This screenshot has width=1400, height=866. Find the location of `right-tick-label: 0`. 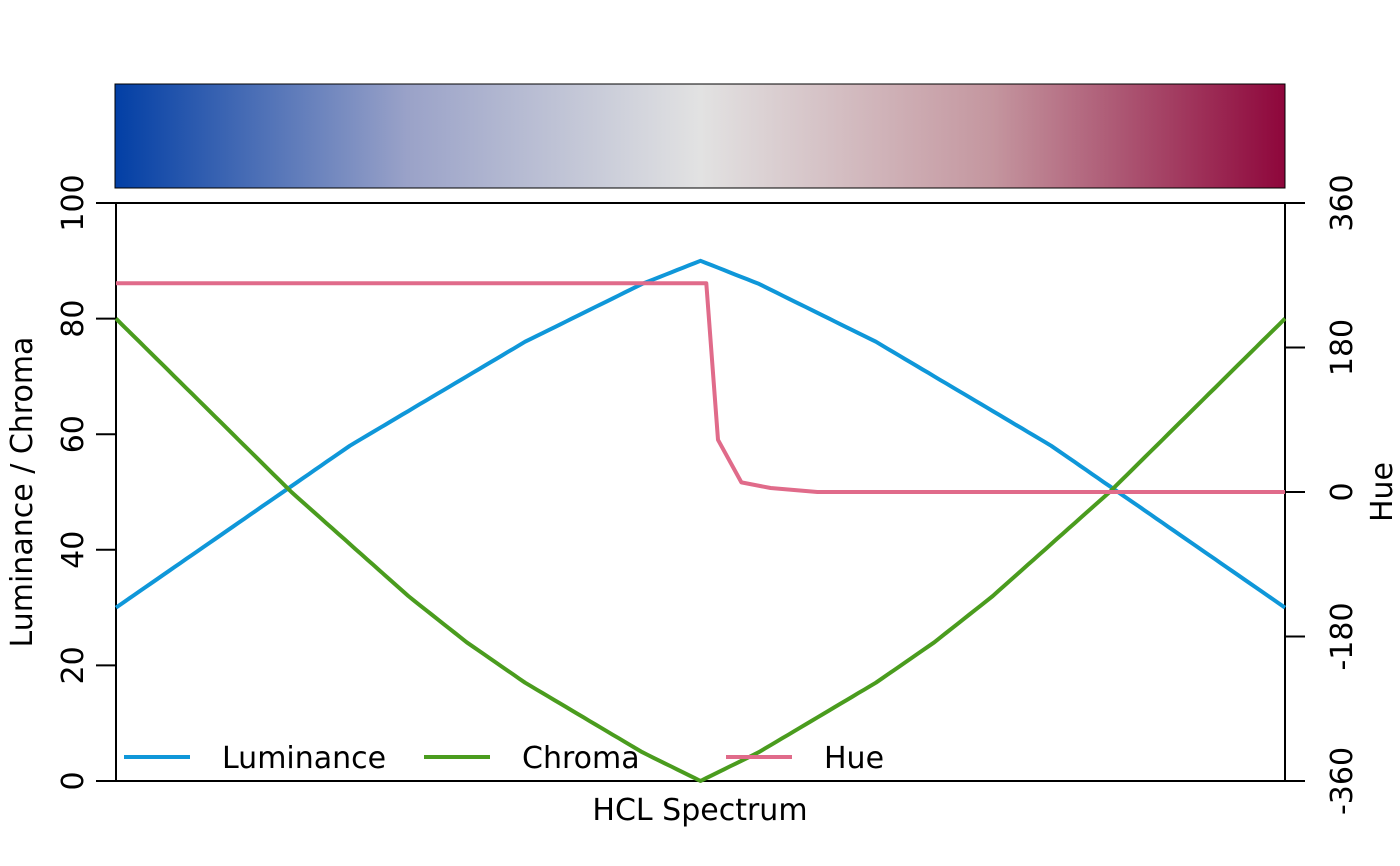

right-tick-label: 0 is located at coordinates (1342, 491).